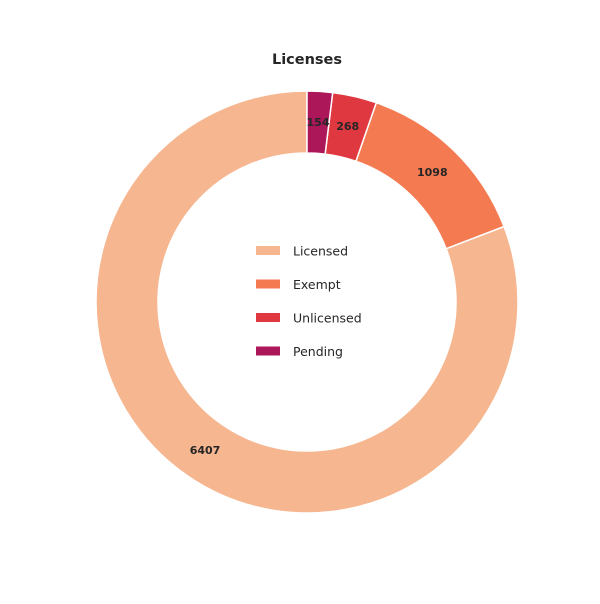  What do you see at coordinates (205, 450) in the screenshot?
I see `slice-label-licensed: 6407` at bounding box center [205, 450].